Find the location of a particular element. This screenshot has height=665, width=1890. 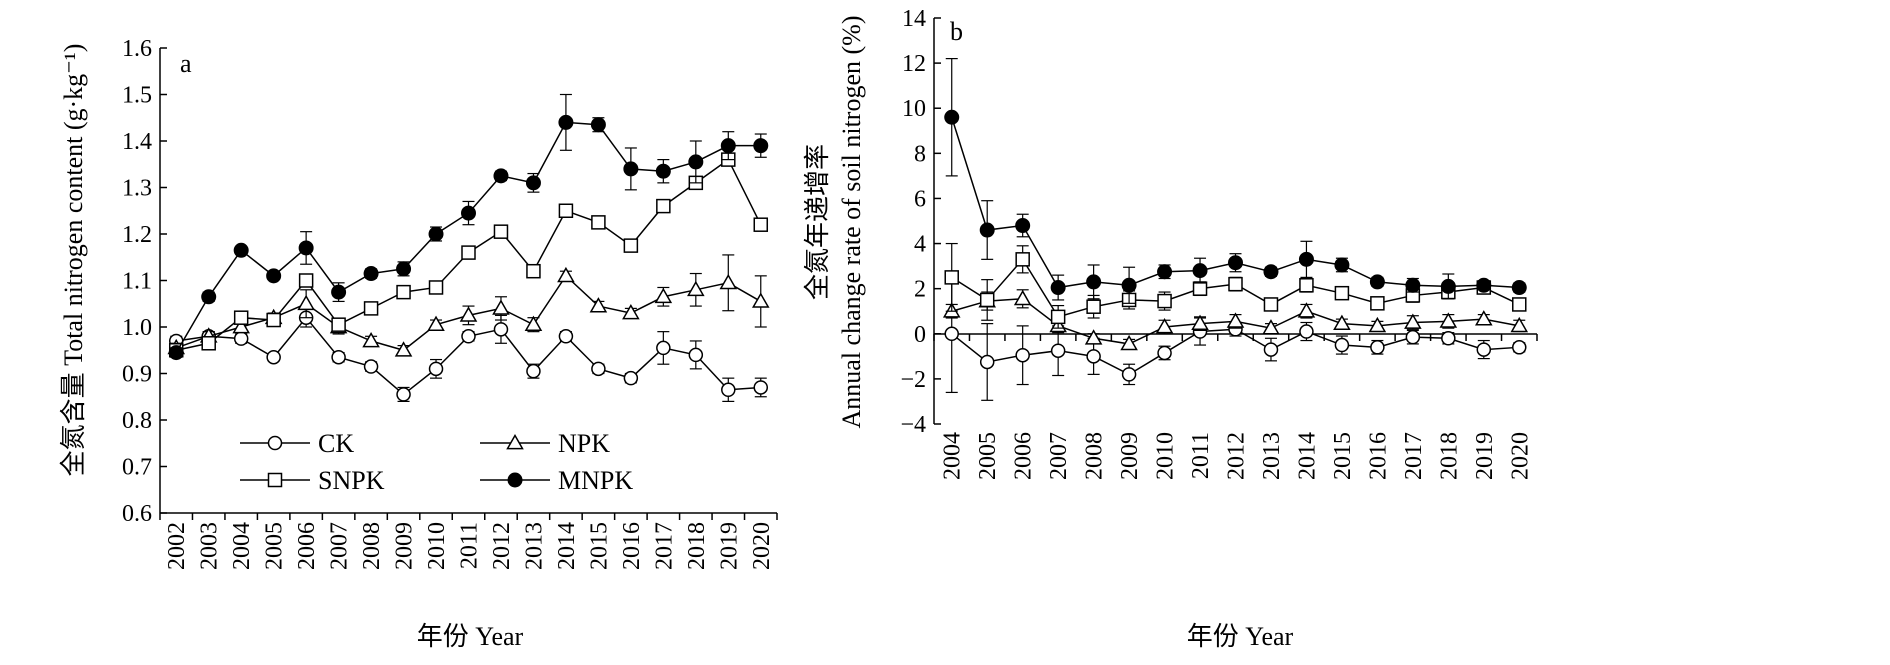

a-x-tick-label: 2013 is located at coordinates (534, 546).